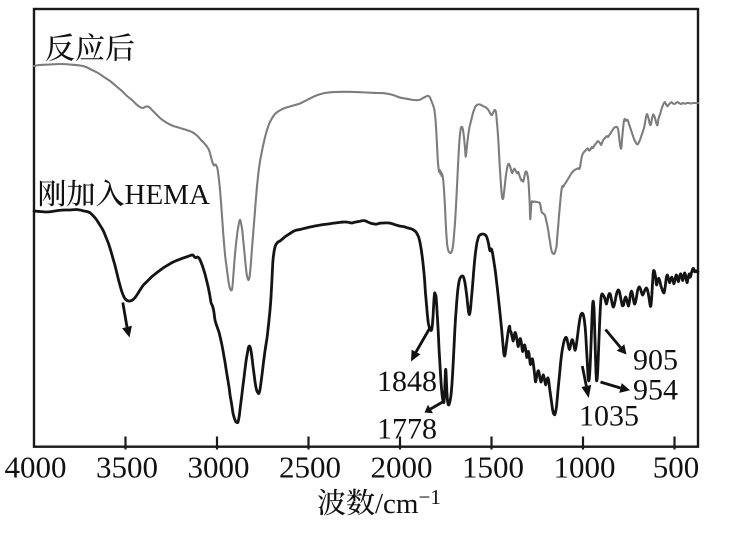 This screenshot has width=736, height=533. I want to click on svg-text: 905, so click(655, 360).